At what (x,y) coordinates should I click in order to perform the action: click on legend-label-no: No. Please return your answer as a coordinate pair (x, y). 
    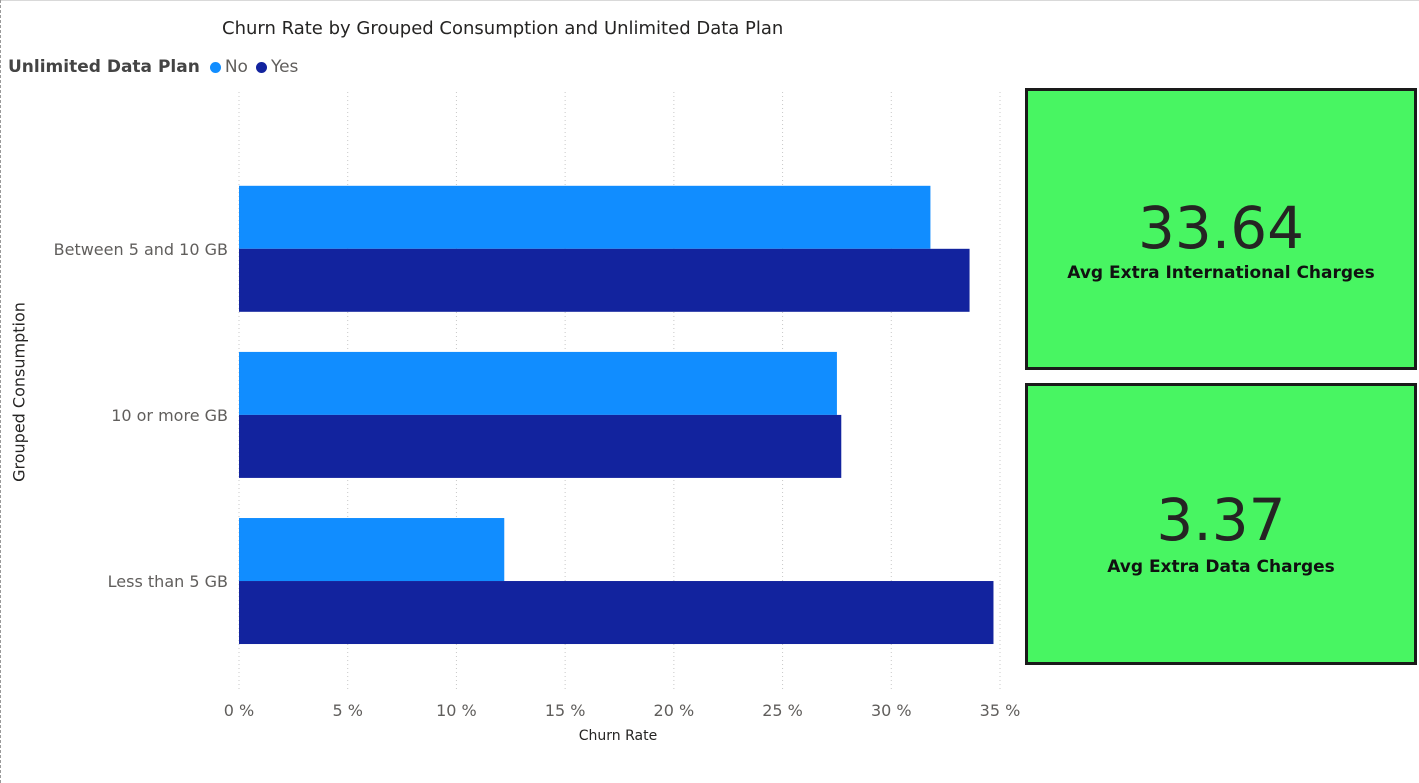
    Looking at the image, I should click on (236, 67).